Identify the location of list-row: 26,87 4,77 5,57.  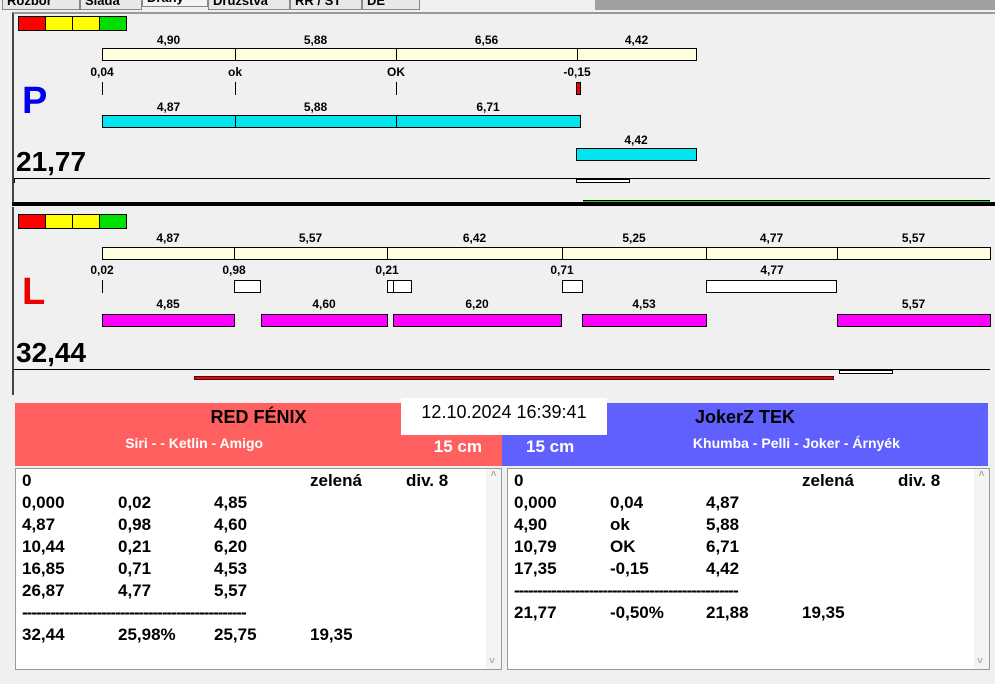
(252, 592).